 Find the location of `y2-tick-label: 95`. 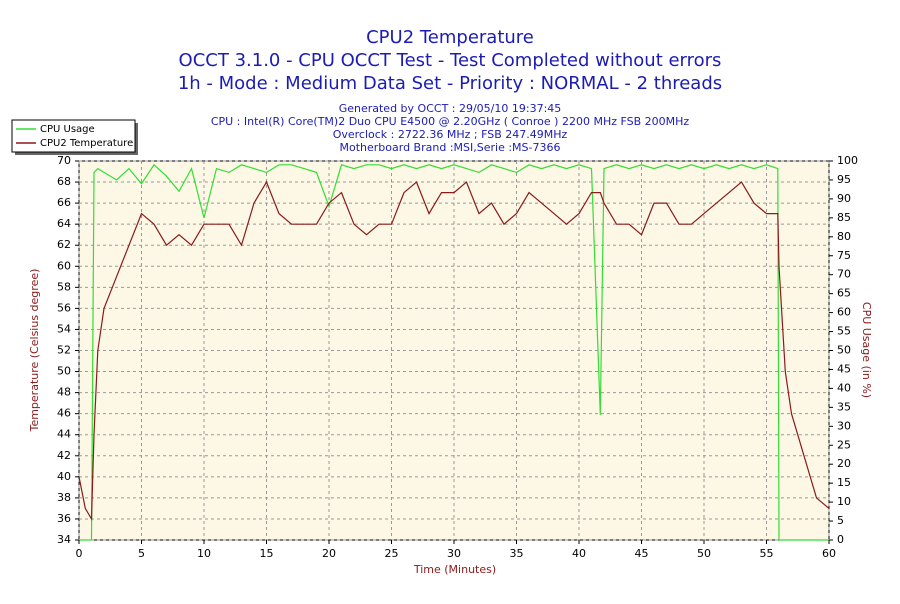

y2-tick-label: 95 is located at coordinates (844, 179).